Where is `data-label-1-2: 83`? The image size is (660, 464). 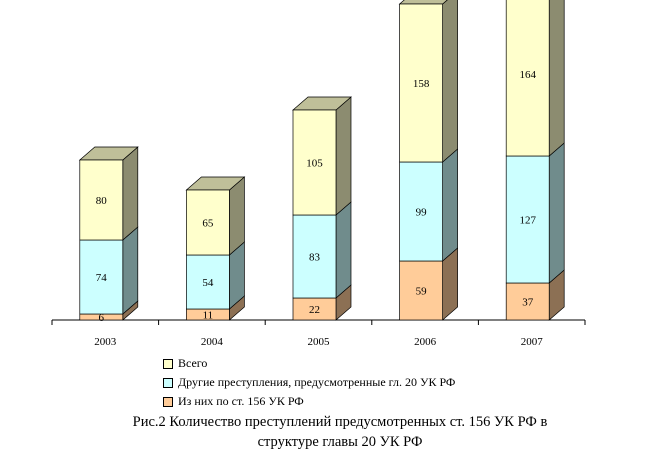
data-label-1-2: 83 is located at coordinates (315, 258).